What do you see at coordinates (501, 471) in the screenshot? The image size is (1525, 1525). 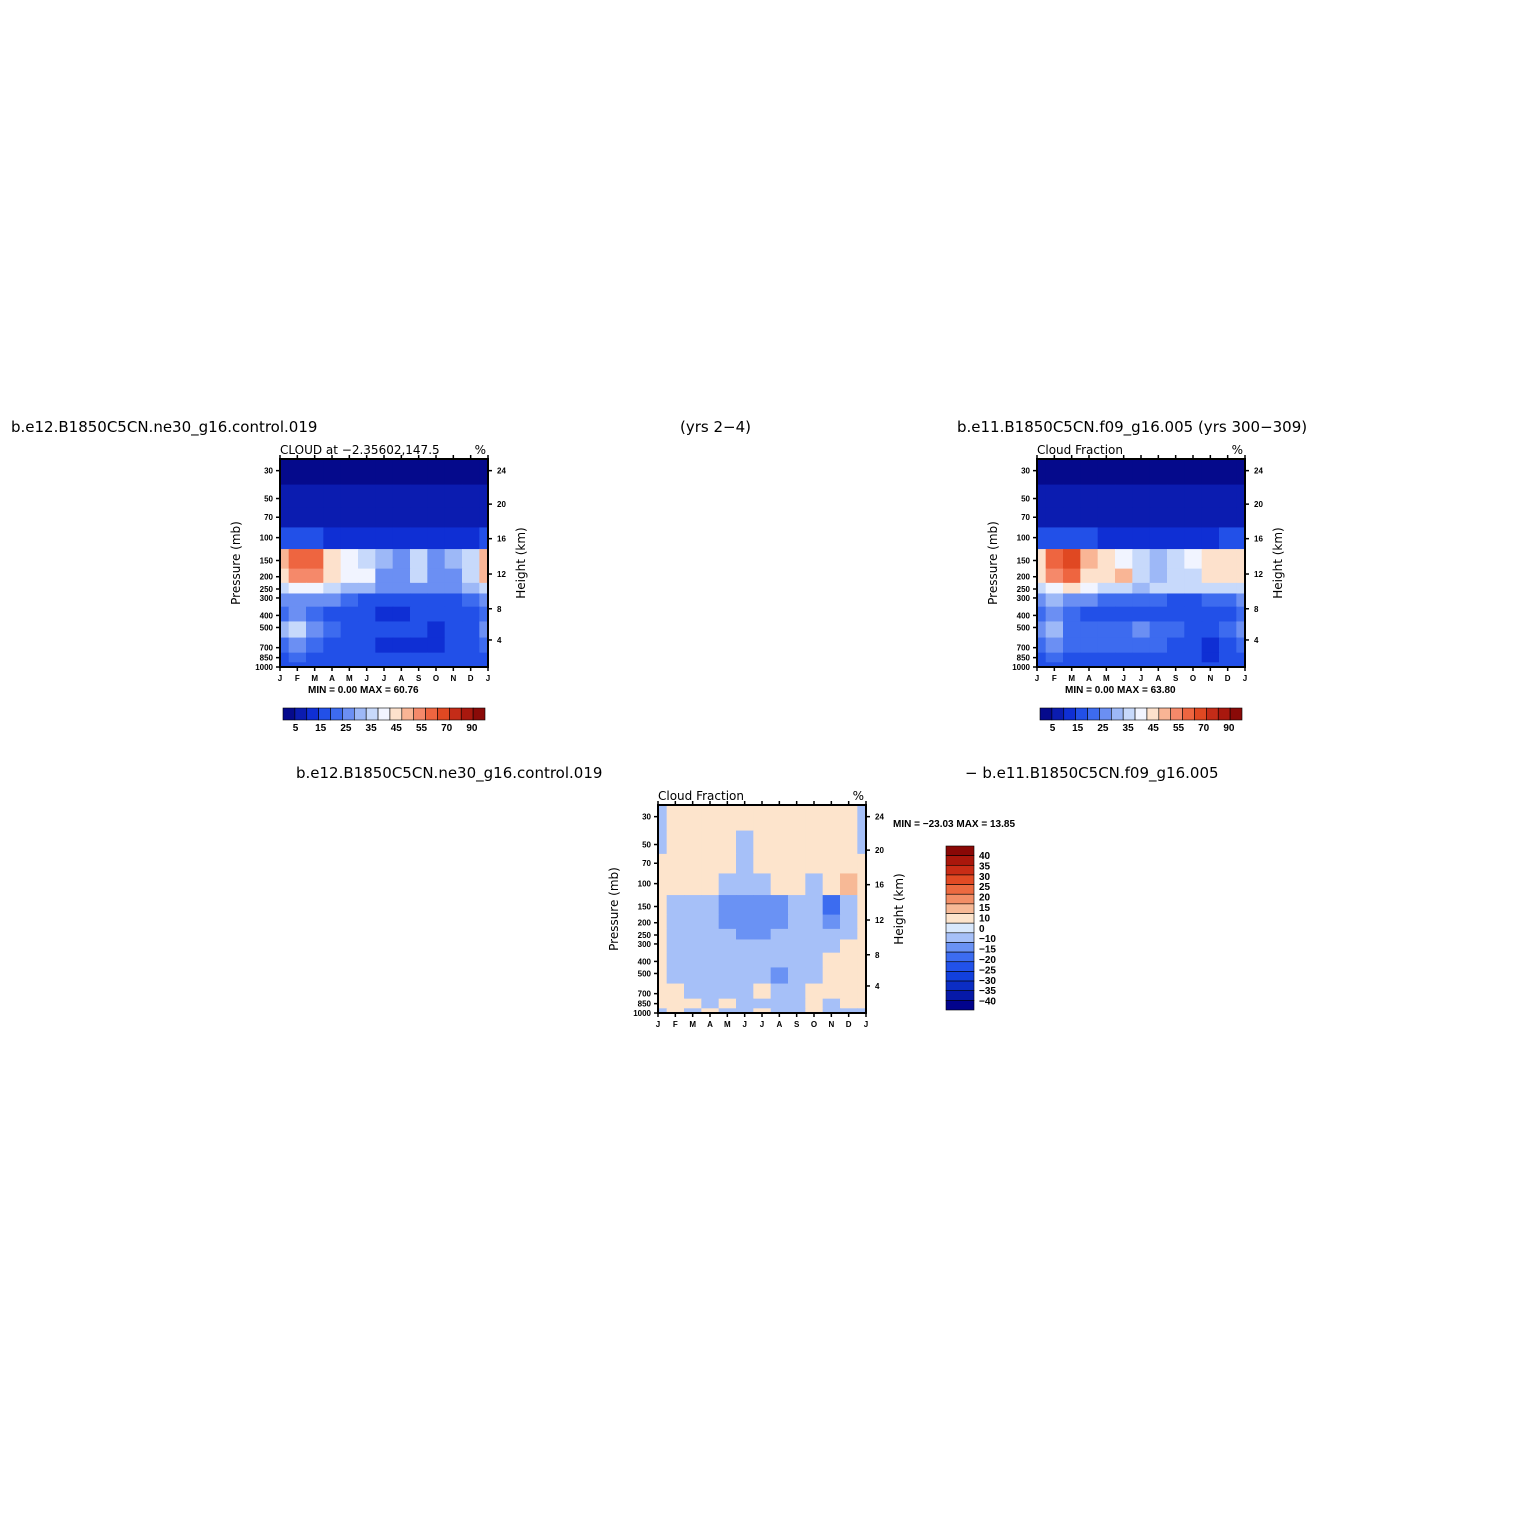 I see `y-tick-right-label: 24` at bounding box center [501, 471].